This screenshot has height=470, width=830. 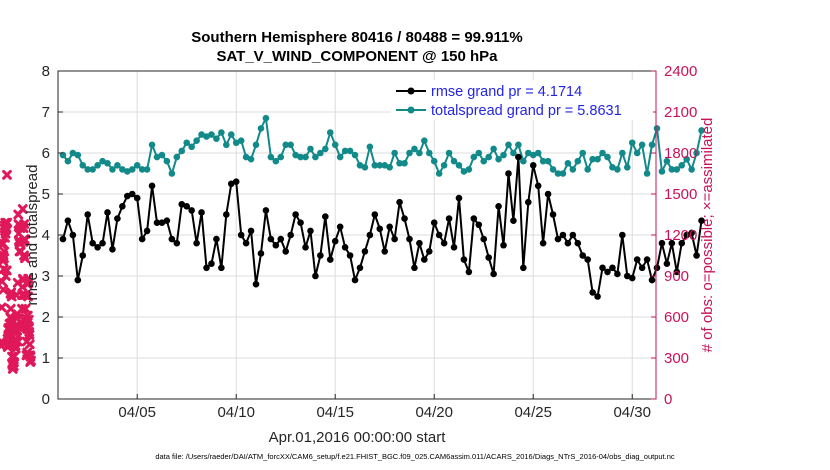 I want to click on y-tick-label-6: 6, so click(x=46, y=153).